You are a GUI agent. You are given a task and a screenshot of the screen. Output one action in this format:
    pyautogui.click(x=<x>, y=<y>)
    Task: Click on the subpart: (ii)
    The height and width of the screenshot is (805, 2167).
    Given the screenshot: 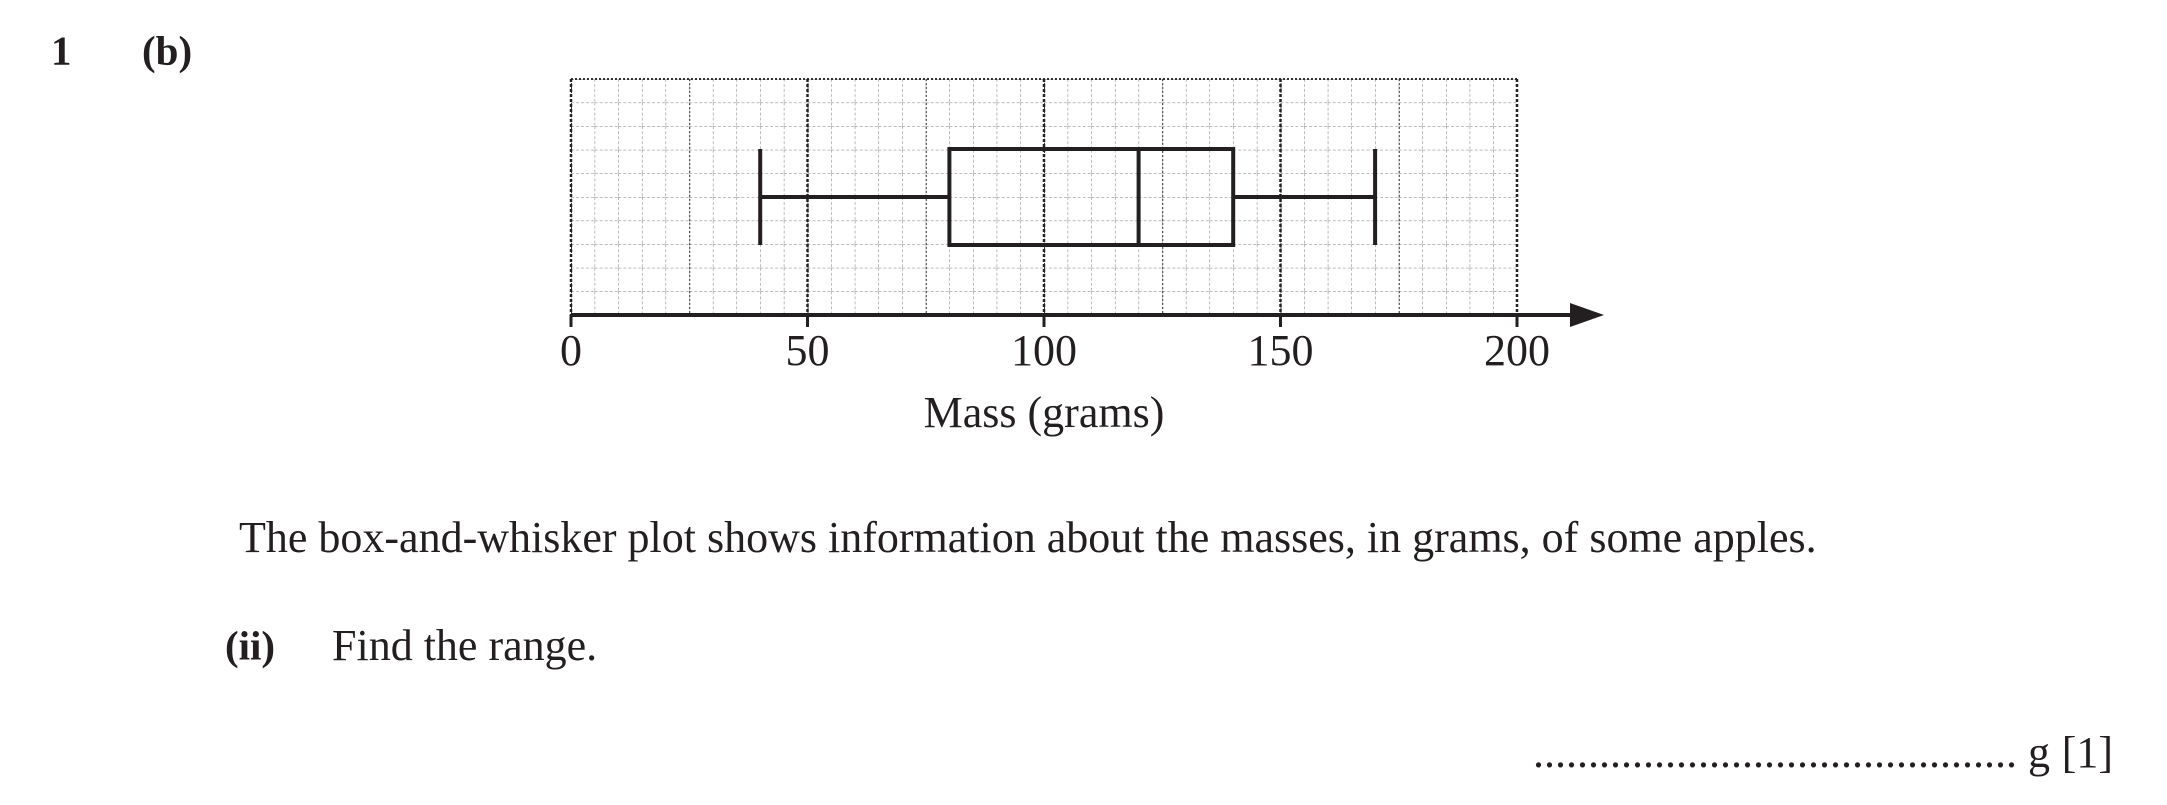 What is the action you would take?
    pyautogui.click(x=250, y=645)
    